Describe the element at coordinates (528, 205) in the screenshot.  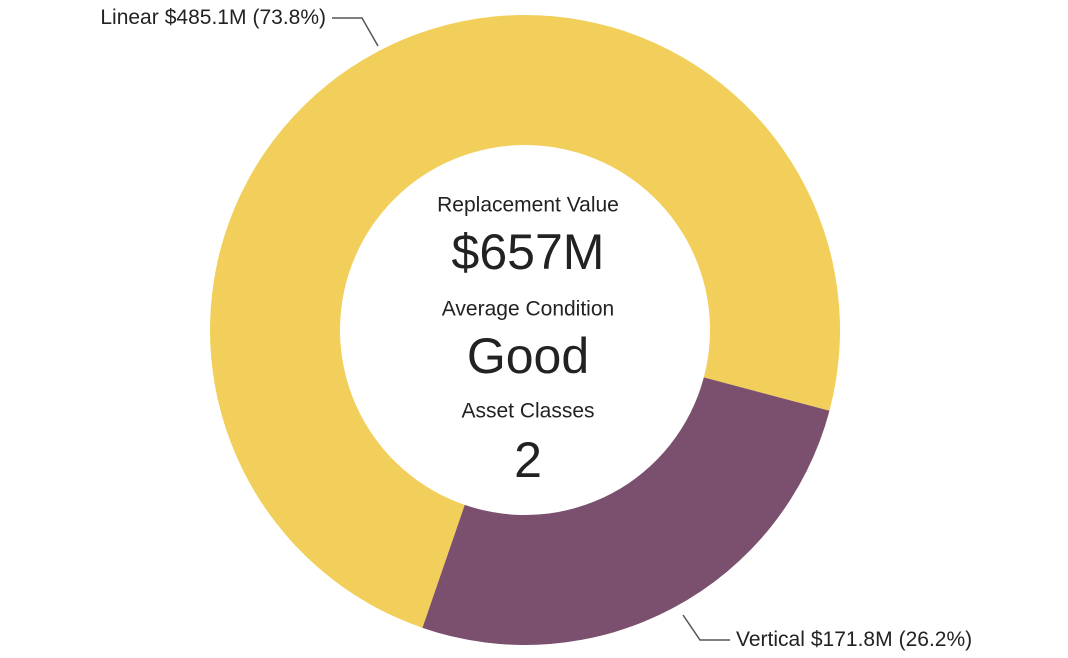
I see `summary-label: Replacement Value` at that location.